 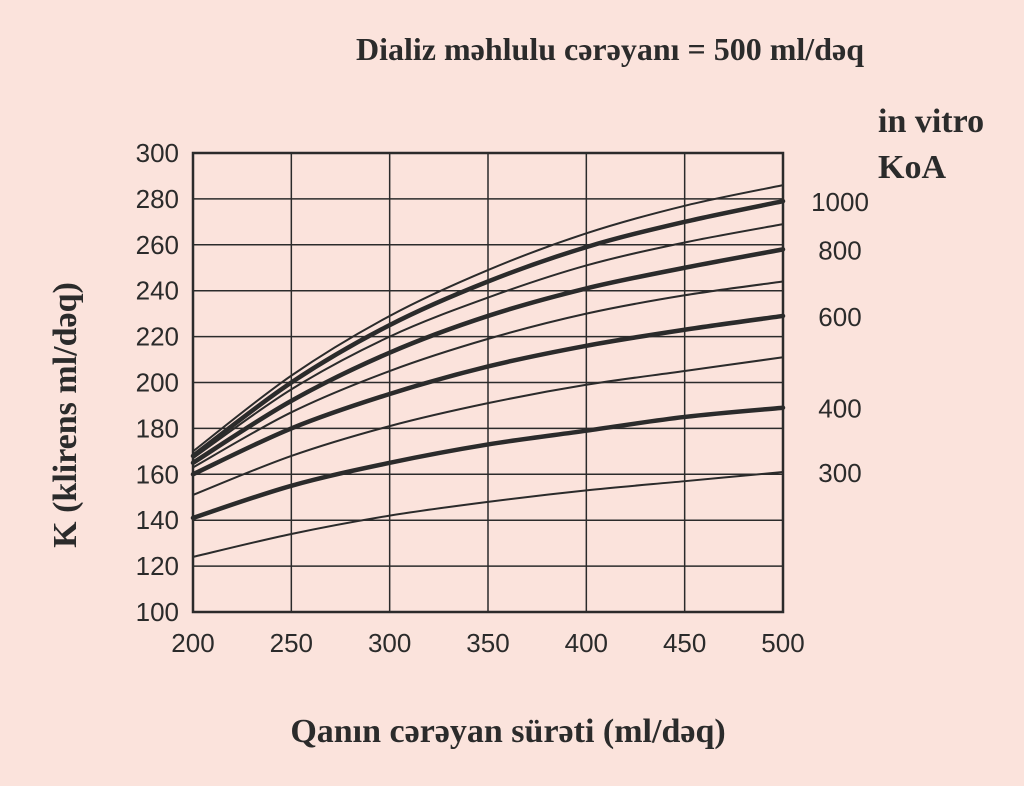 What do you see at coordinates (912, 167) in the screenshot?
I see `legend-title-line-2: KoA` at bounding box center [912, 167].